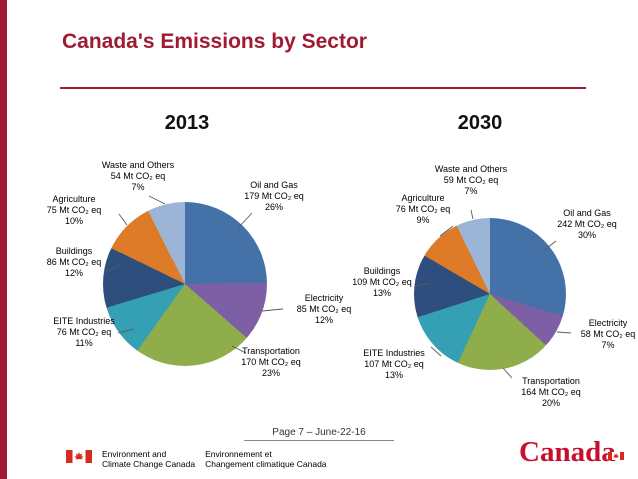 Image resolution: width=638 pixels, height=479 pixels. Describe the element at coordinates (3, 239) in the screenshot. I see `left-accent-bar` at that location.